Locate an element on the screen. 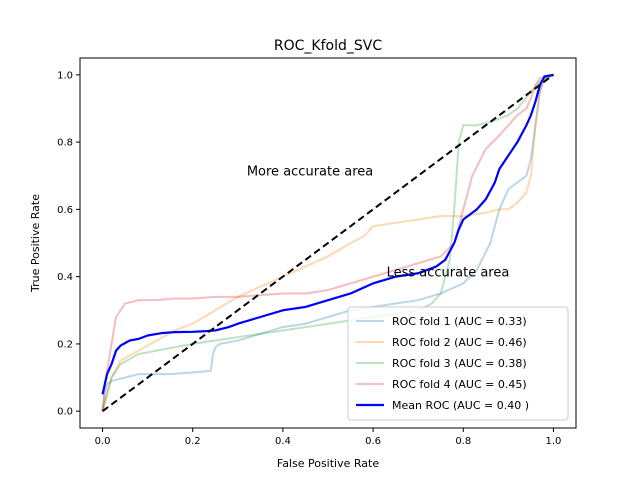 The image size is (640, 480). legend-entry: ROC fold 3 (AUC = 0.38) is located at coordinates (459, 363).